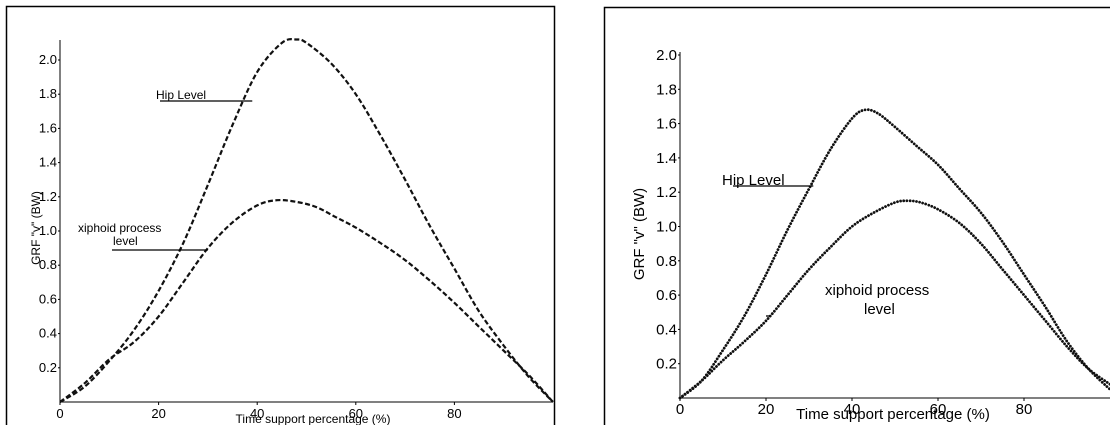  Describe the element at coordinates (49, 213) in the screenshot. I see `y-ticks-left: 0.2 0.4 0.6 0.8 1.0 1.2 1.4 1.6 1.8 2.0` at that location.